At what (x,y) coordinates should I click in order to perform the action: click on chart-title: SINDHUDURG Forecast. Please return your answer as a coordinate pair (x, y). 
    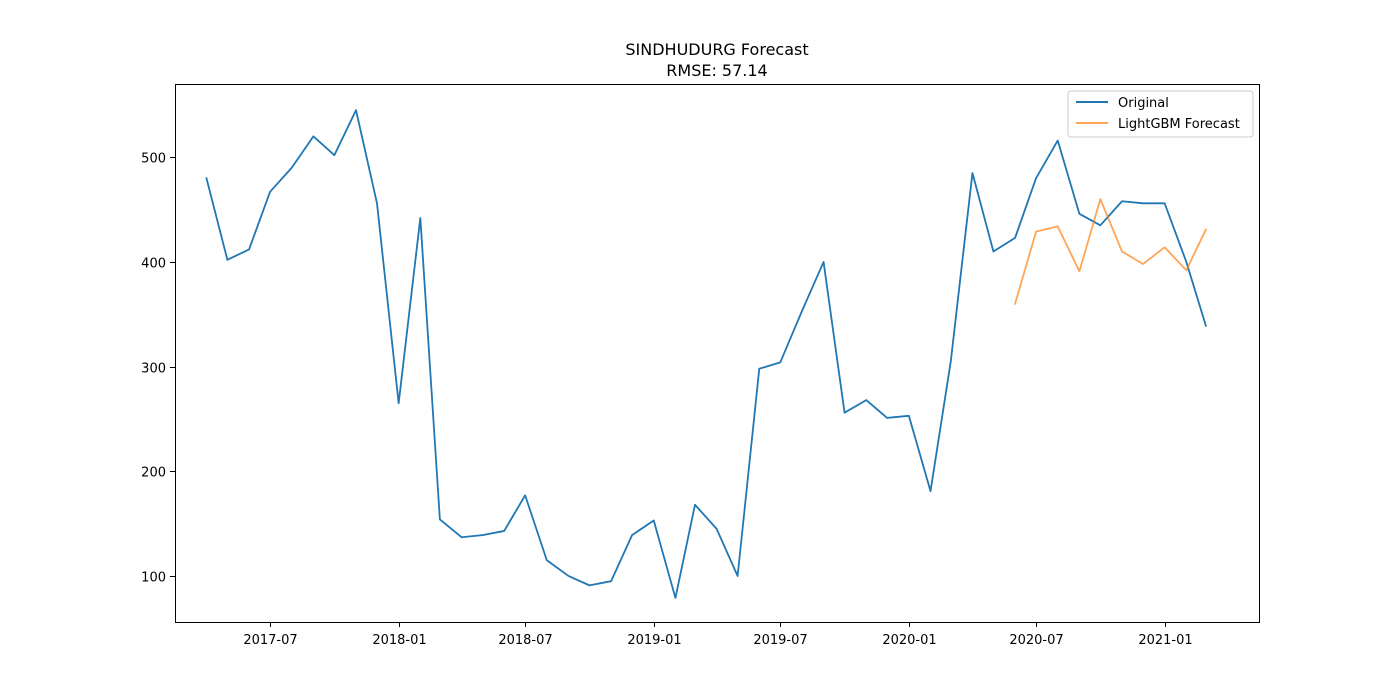
    Looking at the image, I should click on (716, 49).